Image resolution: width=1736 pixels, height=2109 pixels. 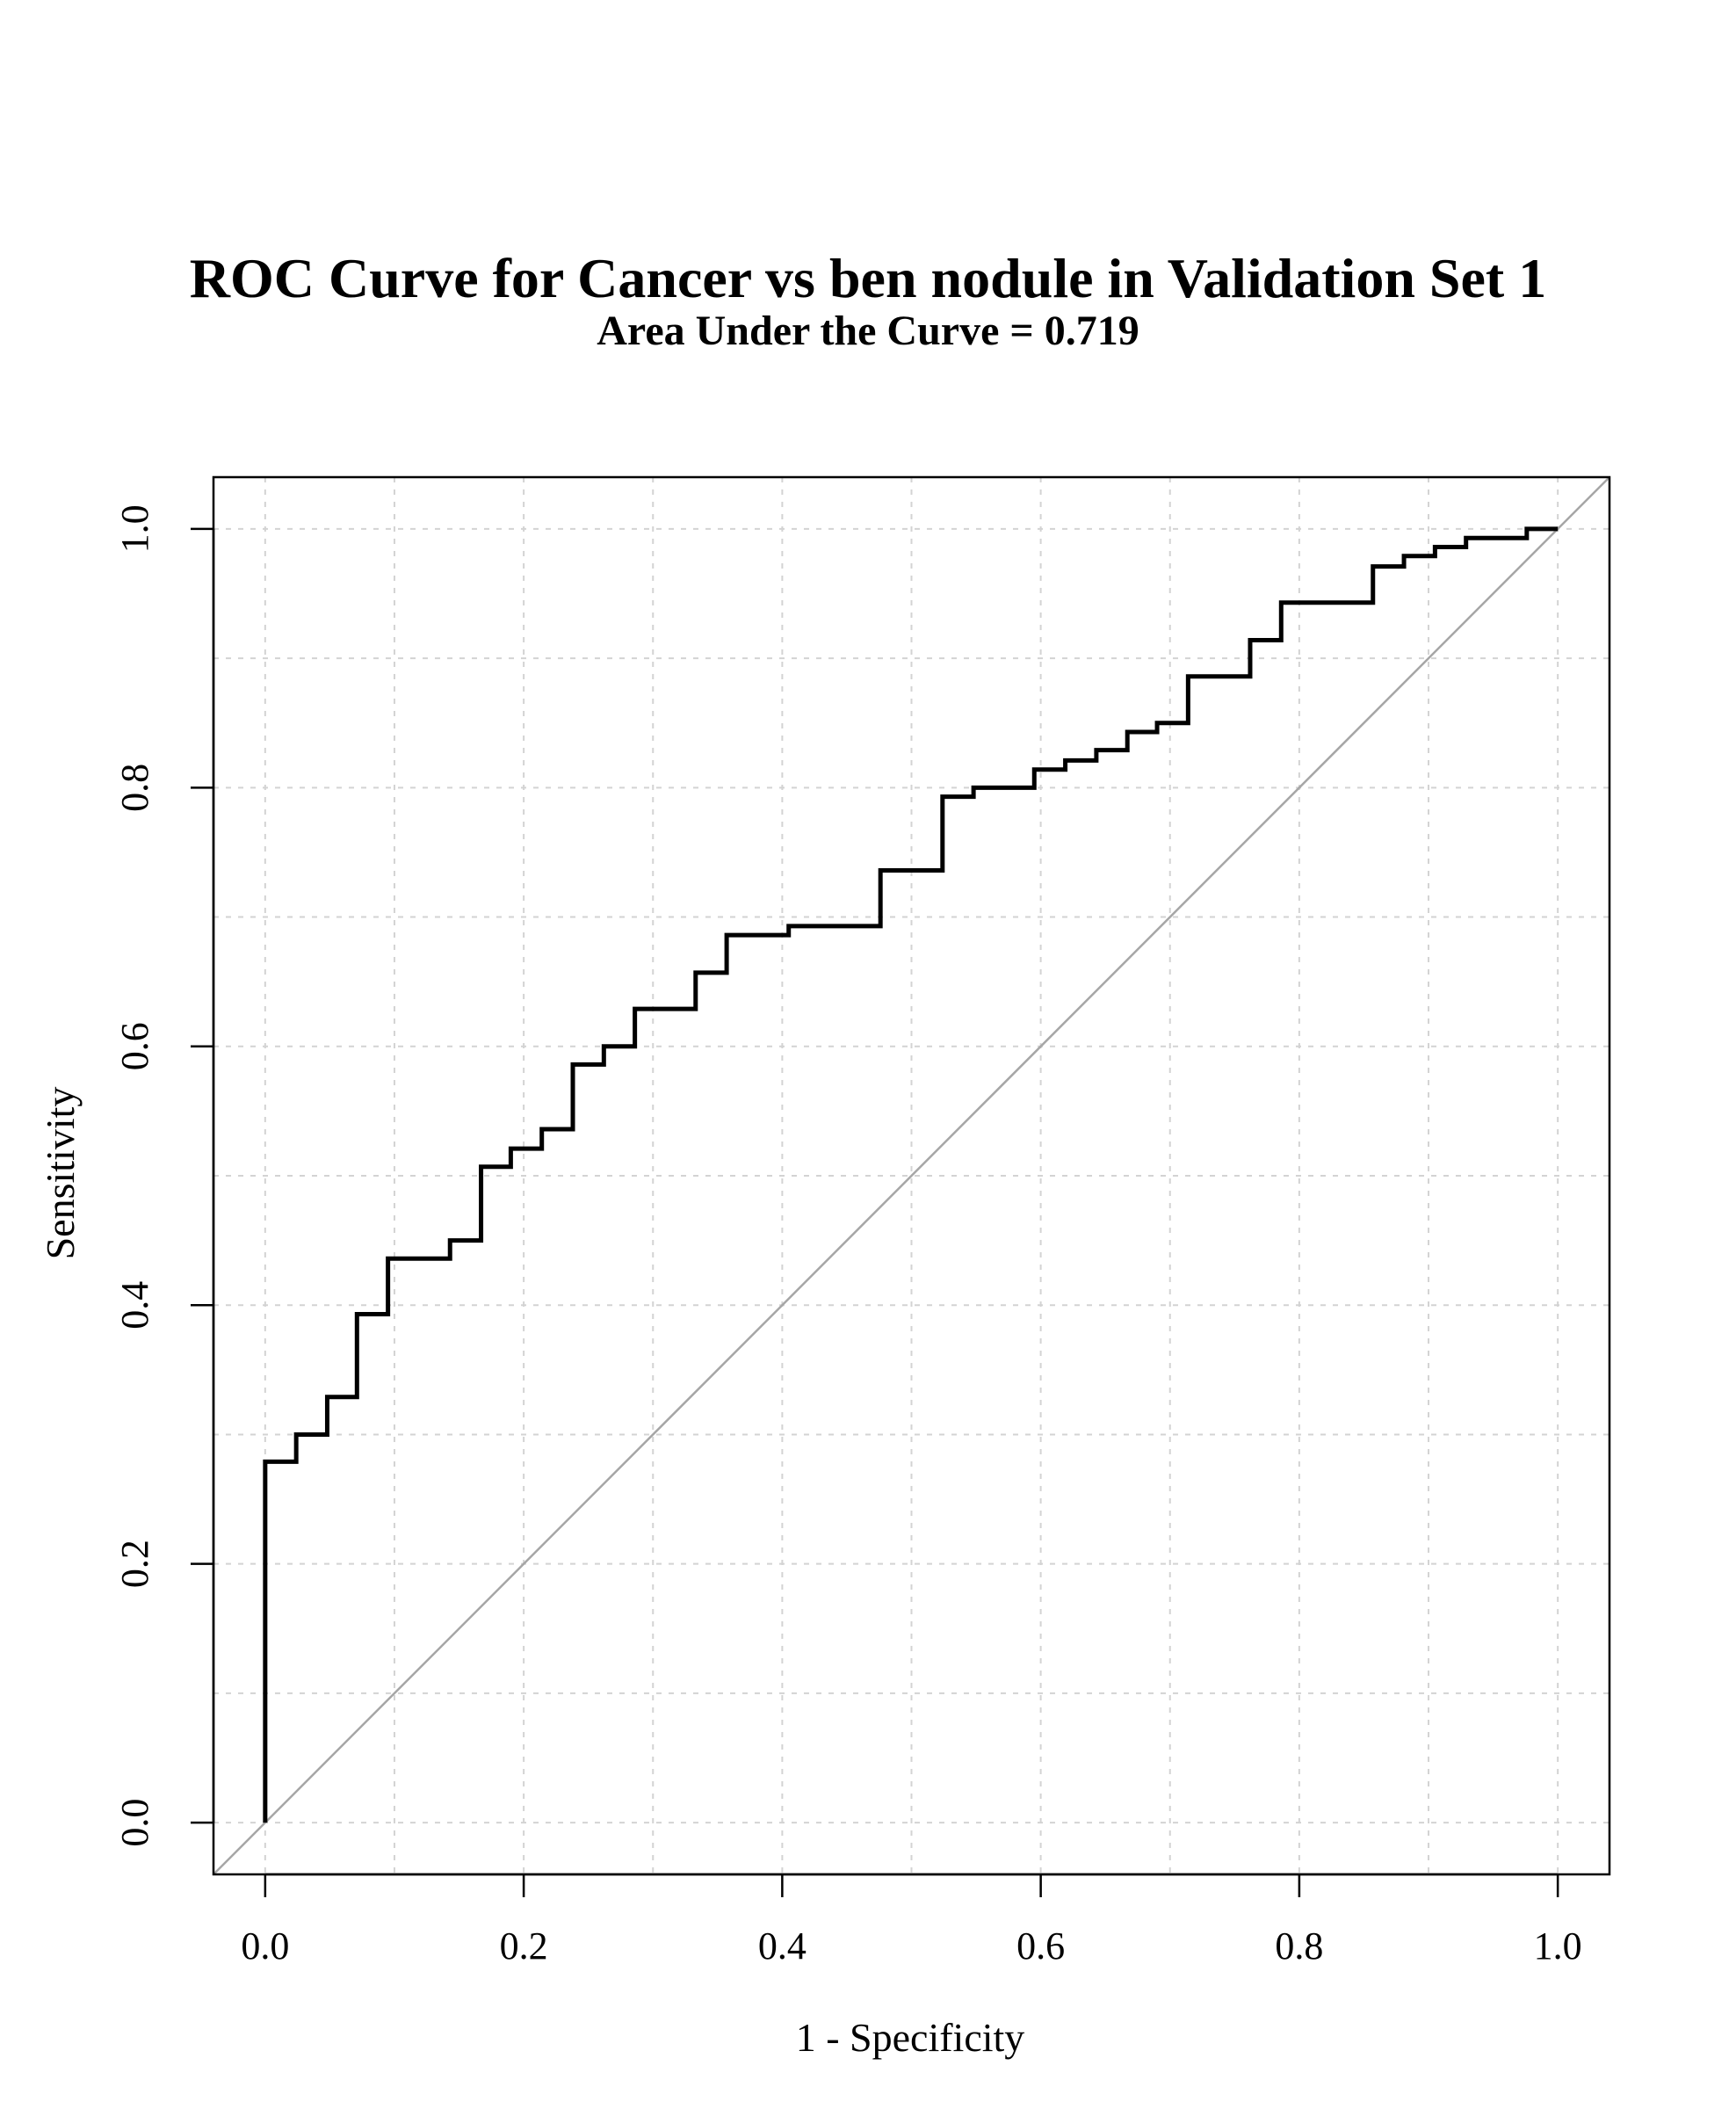 I want to click on y-tick-label: 0.4, so click(x=134, y=1306).